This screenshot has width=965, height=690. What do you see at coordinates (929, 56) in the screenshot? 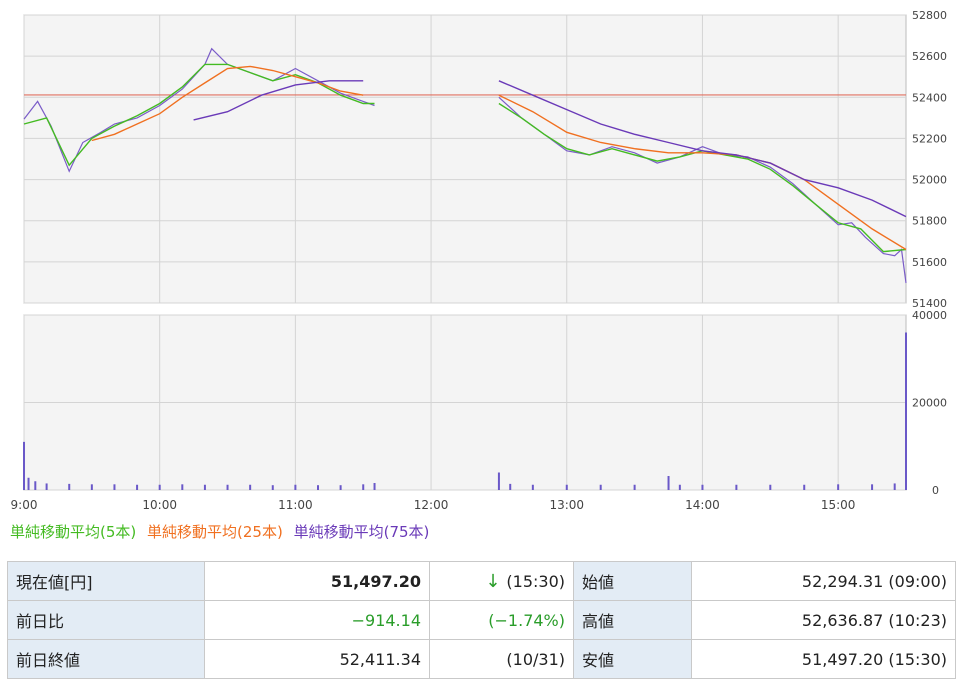
I see `price-tick-label: 52600` at bounding box center [929, 56].